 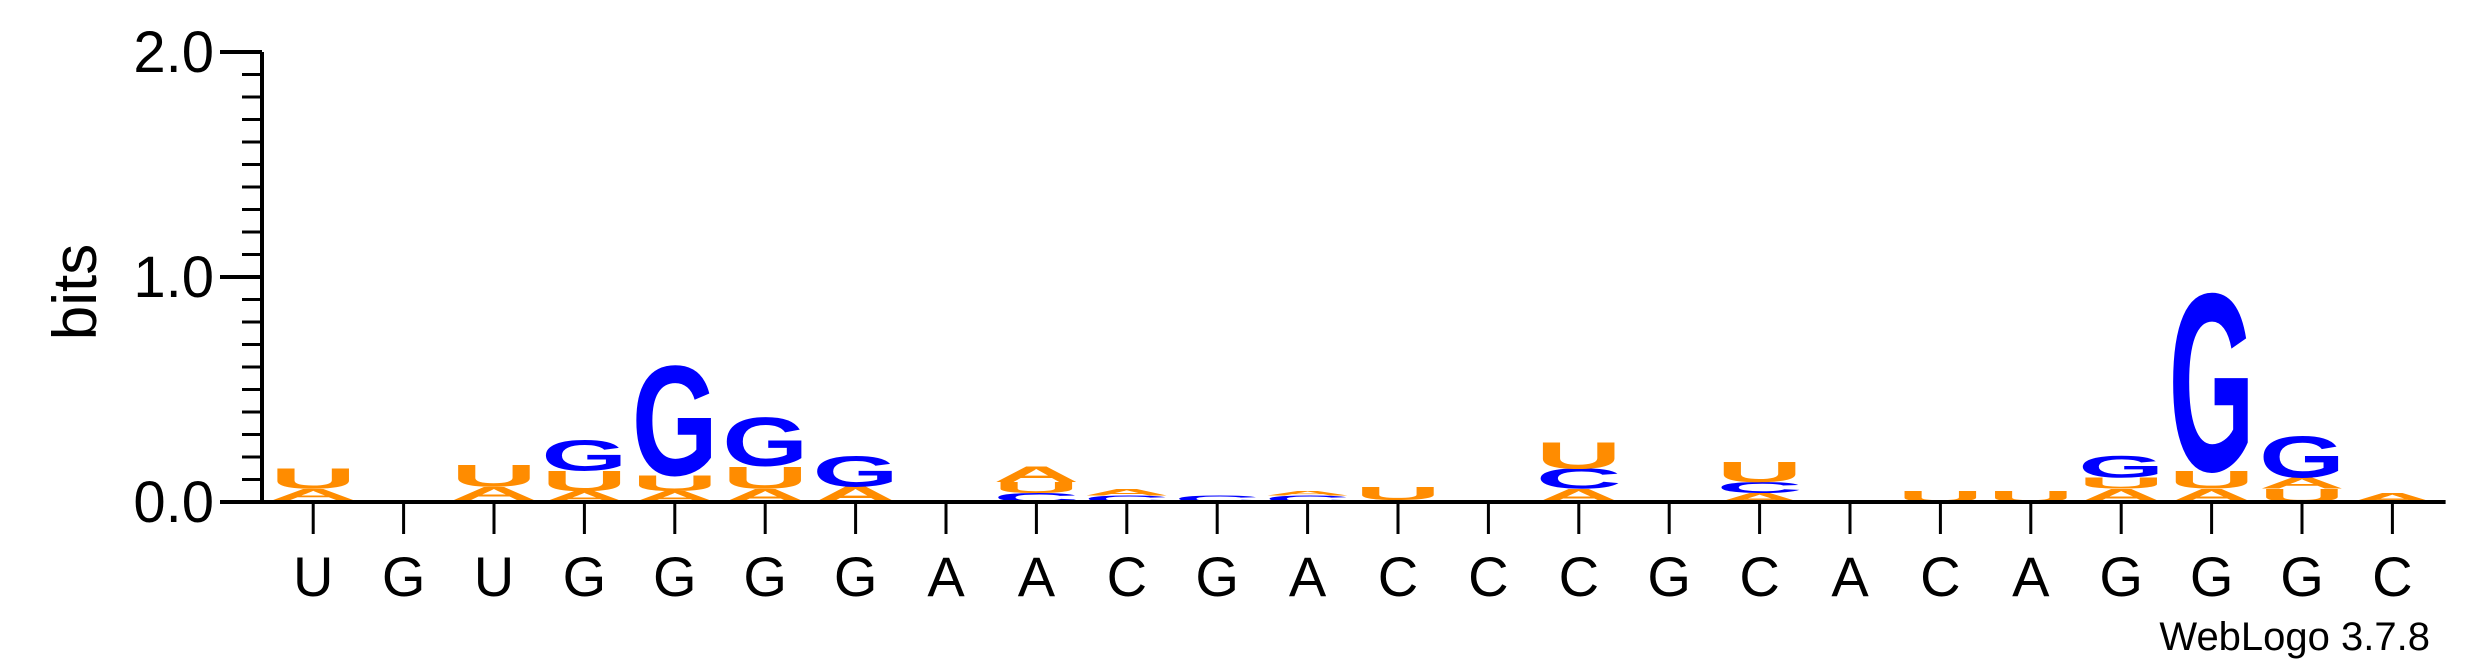 I want to click on weblogo-version-label: WebLogo 3.7.8, so click(x=2294, y=637).